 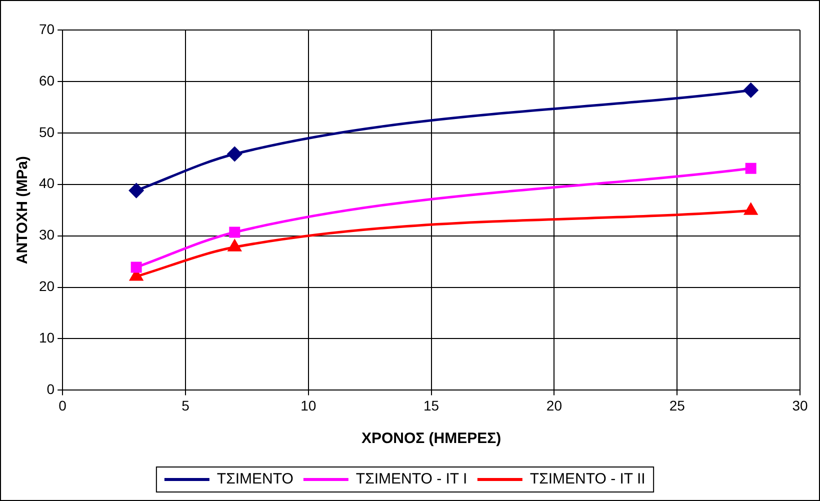 I want to click on y-tick-label: 10, so click(x=46, y=338).